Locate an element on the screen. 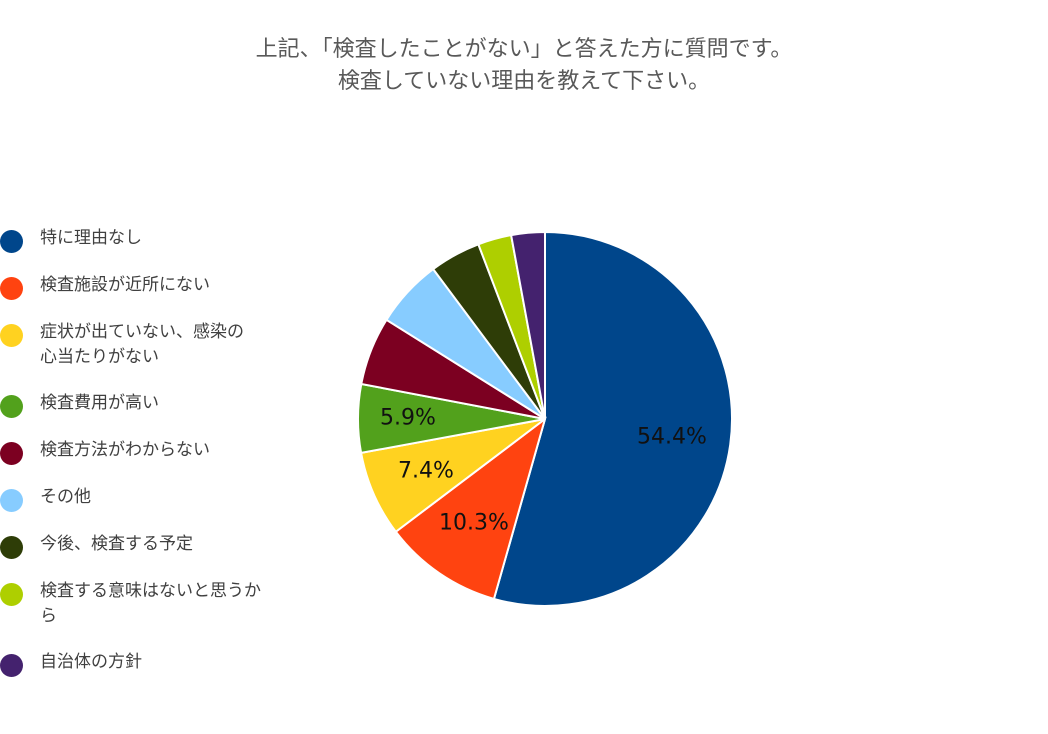  data-label-2: 10.3% is located at coordinates (474, 523).